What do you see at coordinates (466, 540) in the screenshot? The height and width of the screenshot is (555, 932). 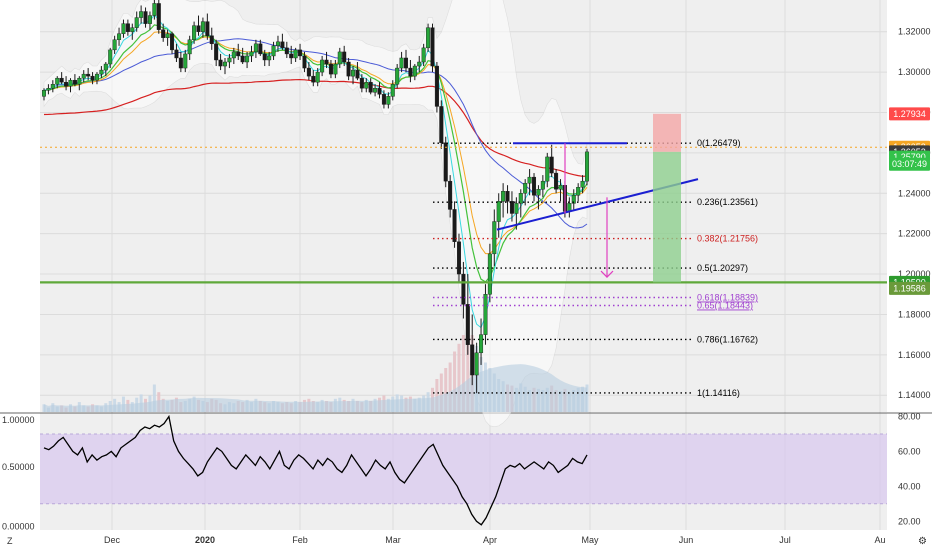 I see `time-axis-area` at bounding box center [466, 540].